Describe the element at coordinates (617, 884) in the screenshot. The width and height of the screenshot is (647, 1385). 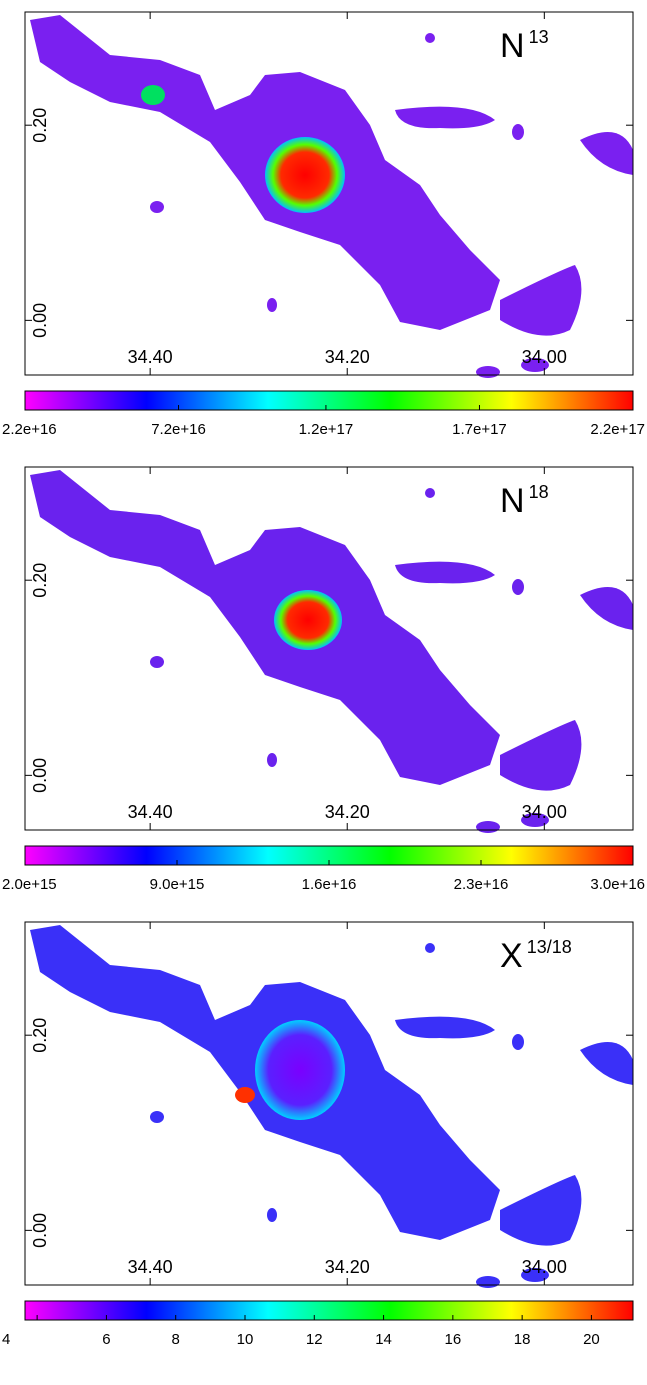
I see `colorbar-tick-label: 3.0e+16` at that location.